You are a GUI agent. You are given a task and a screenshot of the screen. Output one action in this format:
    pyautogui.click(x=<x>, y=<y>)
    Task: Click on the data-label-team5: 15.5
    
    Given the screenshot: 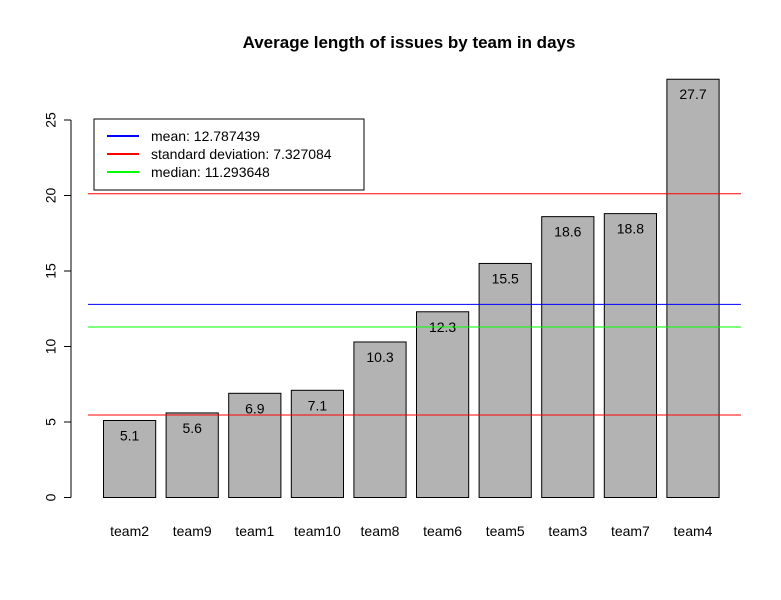 What is the action you would take?
    pyautogui.click(x=505, y=278)
    